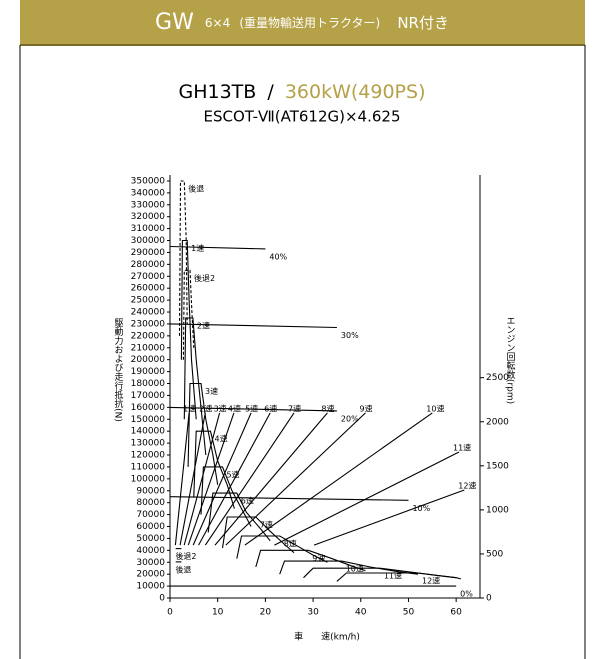  What do you see at coordinates (148, 348) in the screenshot?
I see `y-tick-label: 210000` at bounding box center [148, 348].